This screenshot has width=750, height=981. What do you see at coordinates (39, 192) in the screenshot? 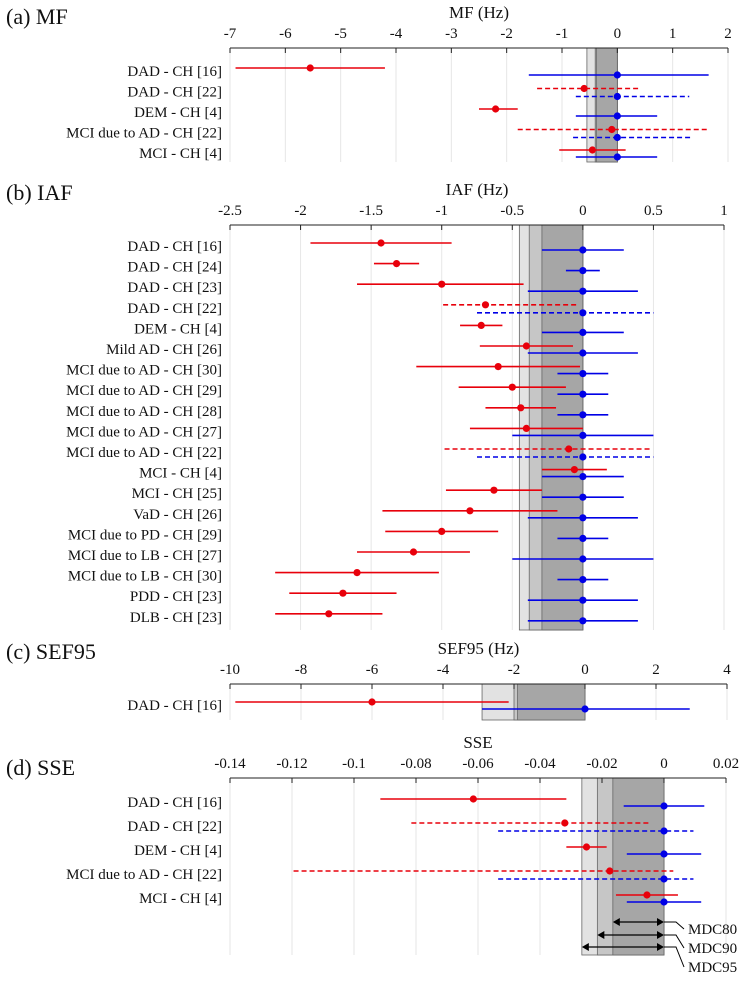
I see `panel-label: (b) IAF` at bounding box center [39, 192].